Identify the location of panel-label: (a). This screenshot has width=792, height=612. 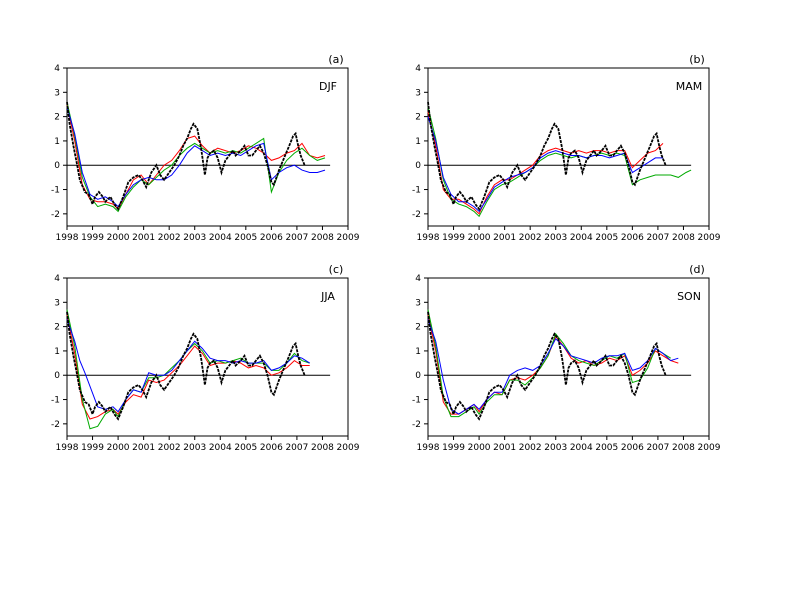
(335, 59).